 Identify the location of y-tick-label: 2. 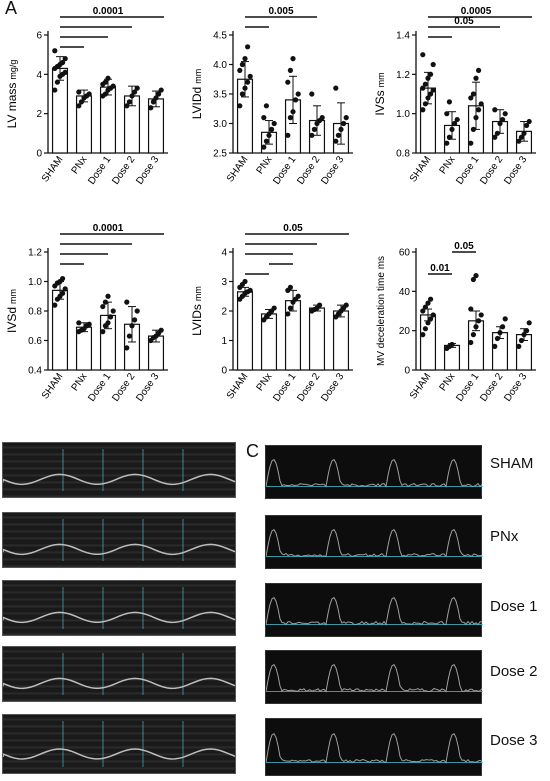
(224, 312).